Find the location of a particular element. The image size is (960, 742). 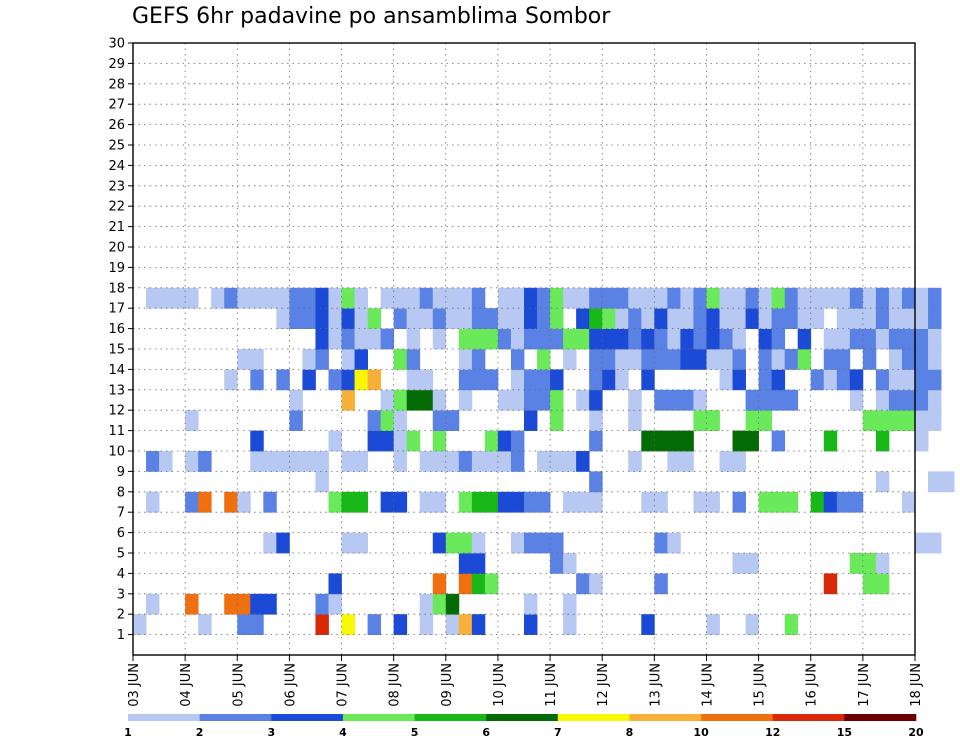

colorbar-label: 10 is located at coordinates (701, 732).